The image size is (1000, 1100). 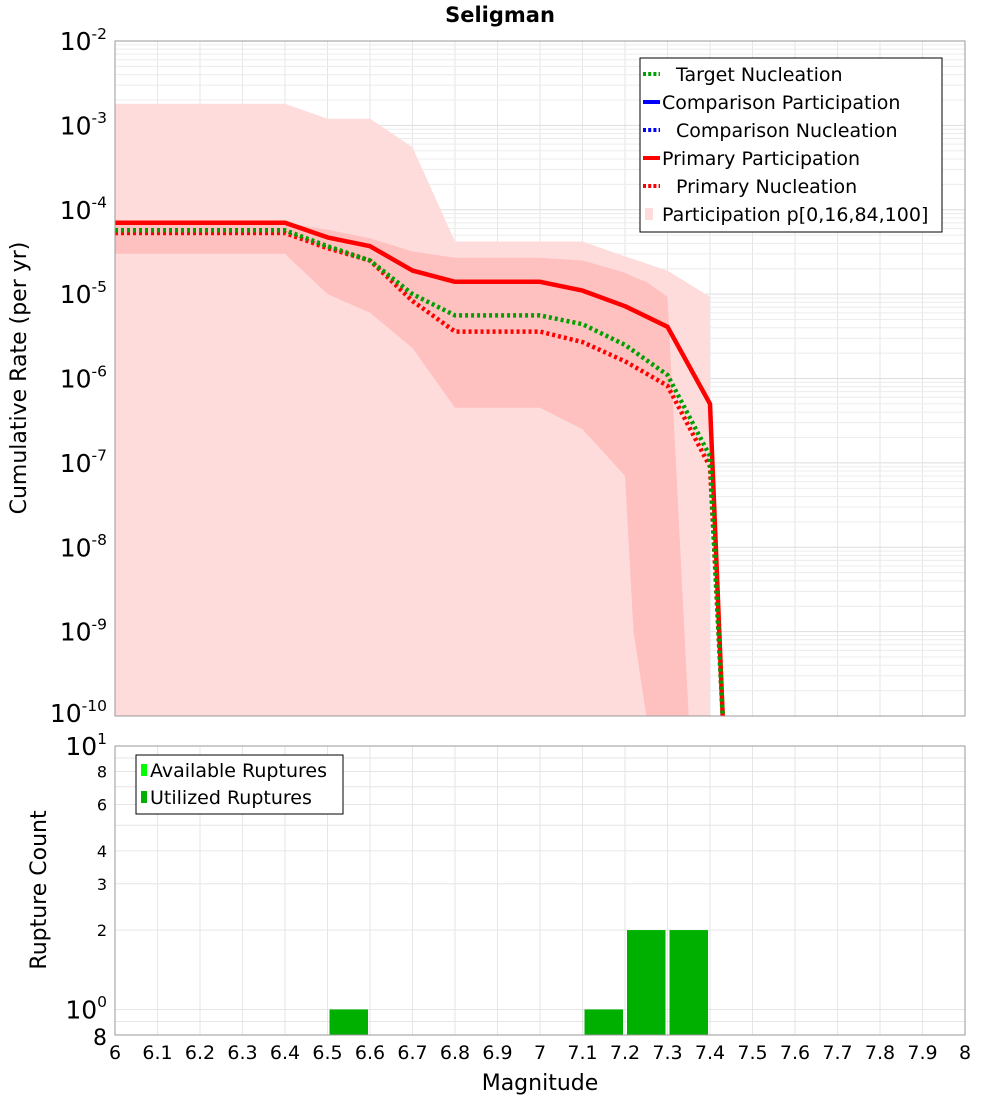 I want to click on x-tick-label: 7.9, so click(x=922, y=1053).